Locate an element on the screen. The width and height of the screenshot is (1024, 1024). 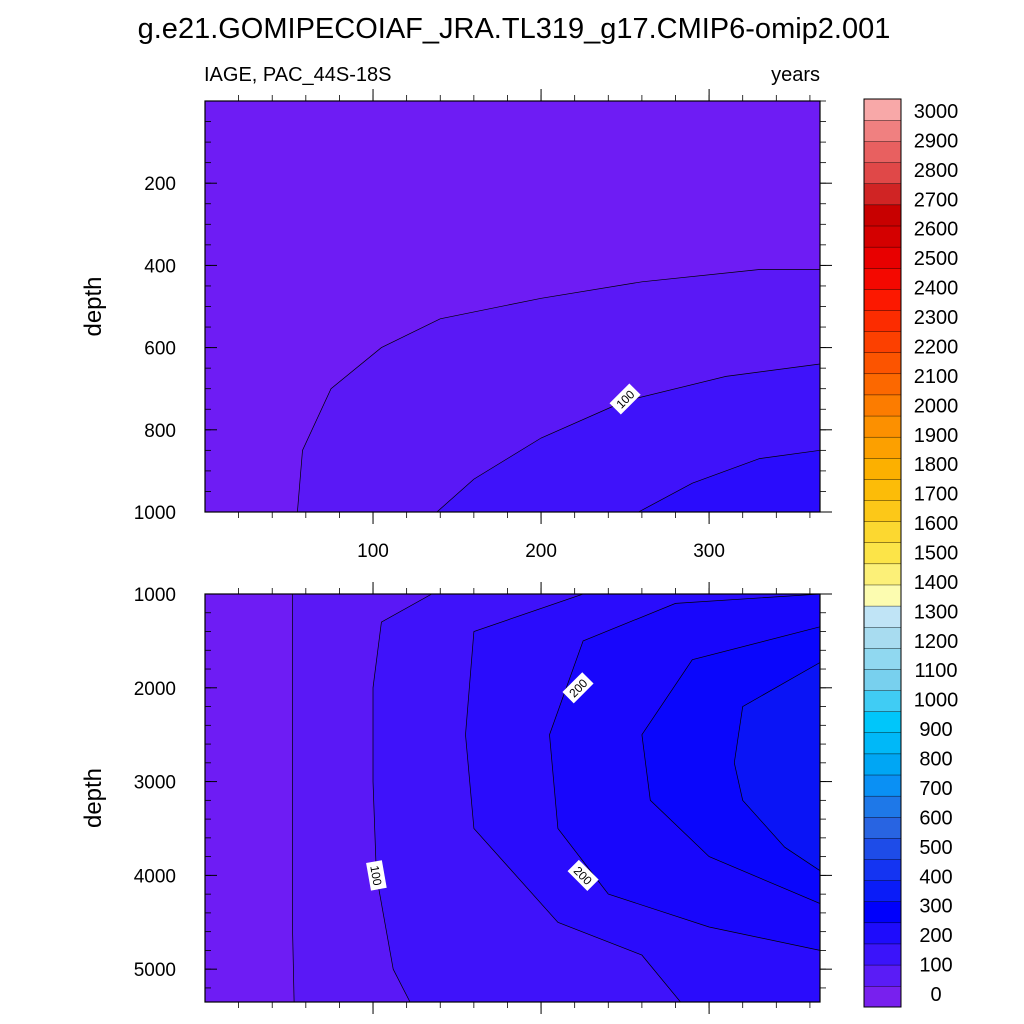
x-tick-label: 100 is located at coordinates (373, 551).